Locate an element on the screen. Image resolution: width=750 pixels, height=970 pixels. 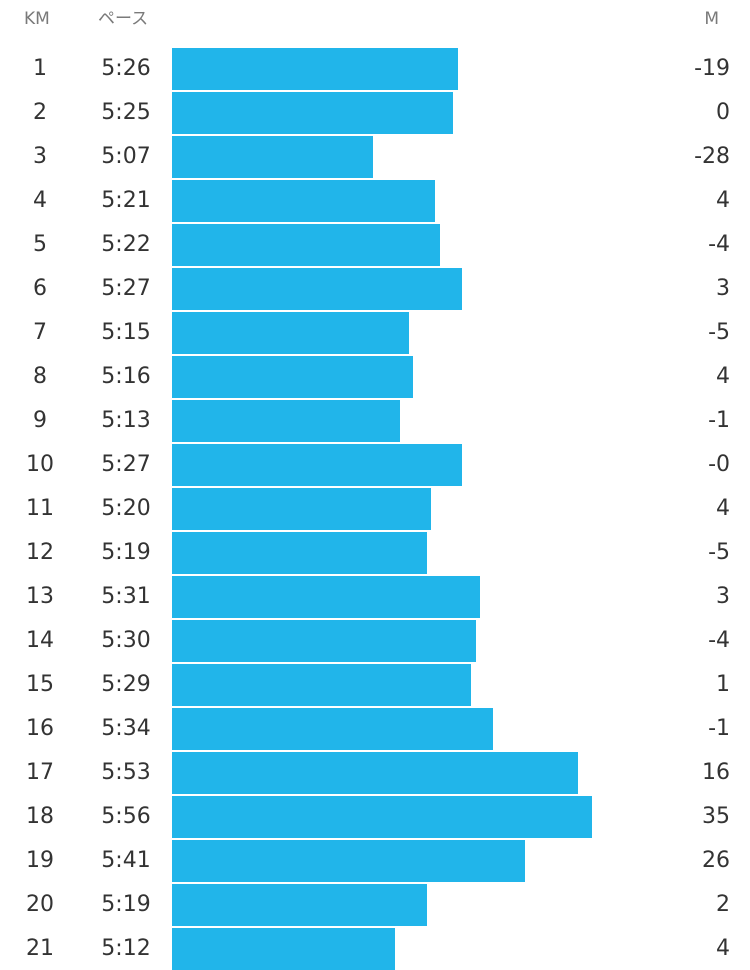
split-row: 16 5:34 -1 is located at coordinates (375, 729).